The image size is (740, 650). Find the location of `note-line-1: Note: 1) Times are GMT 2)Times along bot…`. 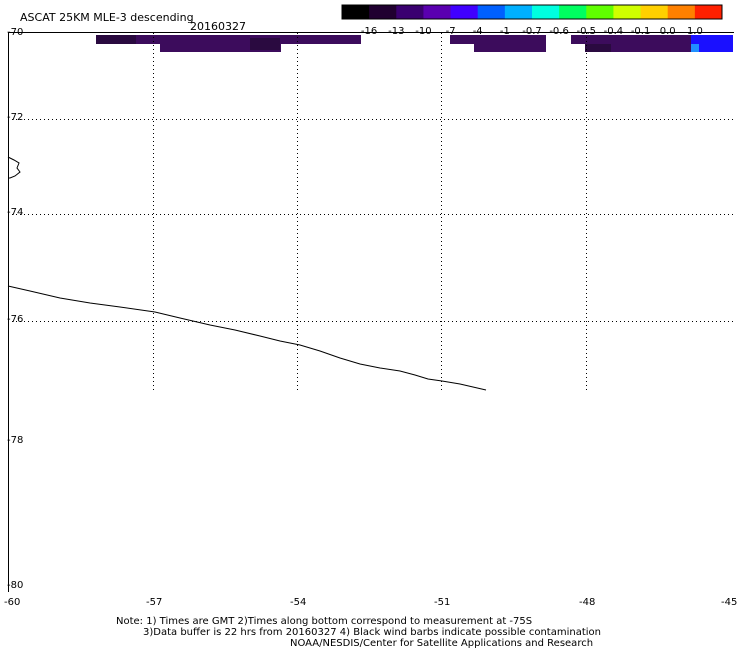

note-line-1: Note: 1) Times are GMT 2)Times along bot… is located at coordinates (324, 621).